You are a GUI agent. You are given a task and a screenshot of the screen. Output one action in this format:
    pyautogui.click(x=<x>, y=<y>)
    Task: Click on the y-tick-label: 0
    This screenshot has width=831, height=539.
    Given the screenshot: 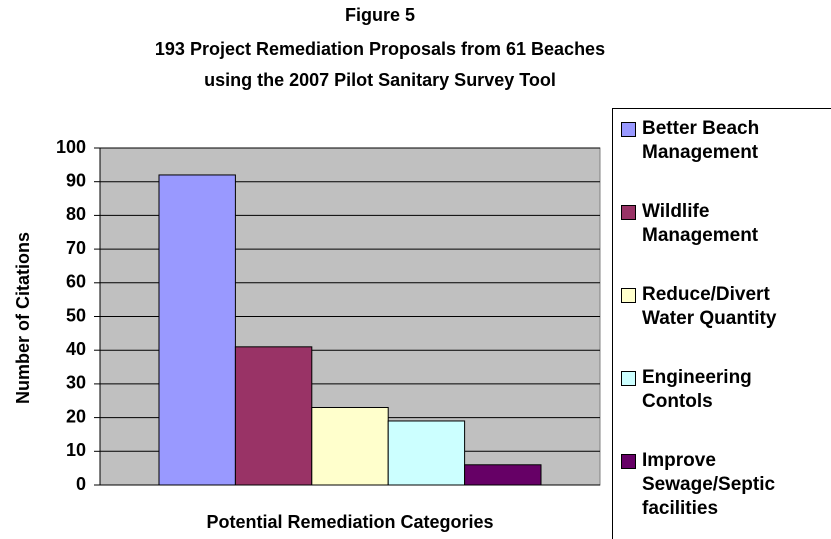 What is the action you would take?
    pyautogui.click(x=81, y=484)
    